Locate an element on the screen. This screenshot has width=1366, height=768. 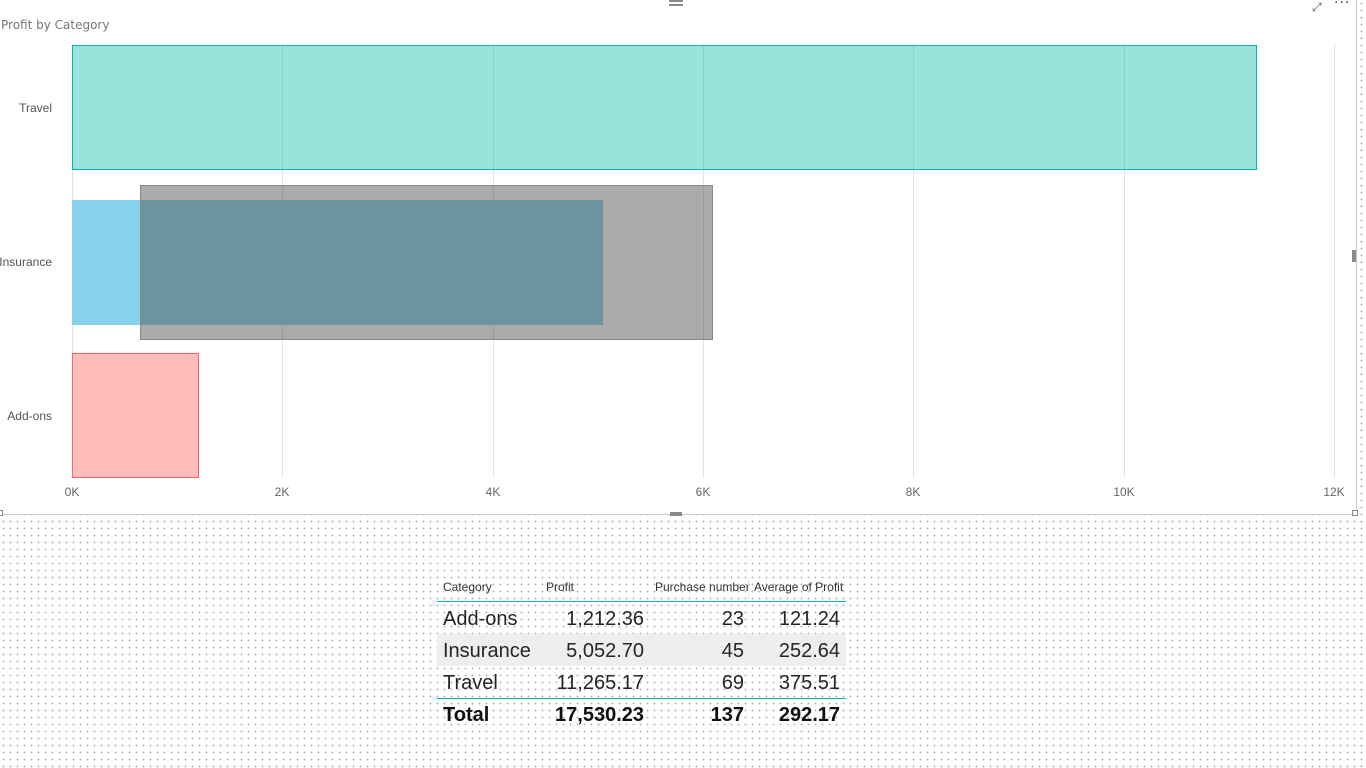
table-row: Add-ons 1,212.36 23 121.24 is located at coordinates (641, 618).